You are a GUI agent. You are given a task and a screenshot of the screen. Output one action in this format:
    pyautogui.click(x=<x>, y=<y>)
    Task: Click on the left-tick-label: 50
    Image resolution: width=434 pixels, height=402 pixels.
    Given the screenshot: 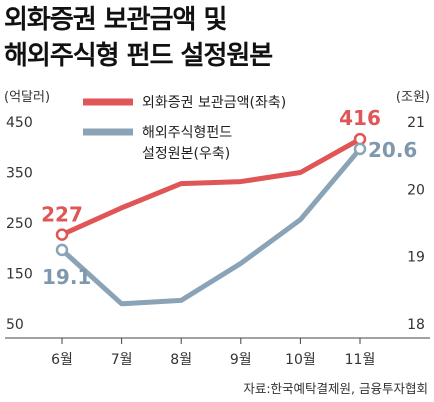 What is the action you would take?
    pyautogui.click(x=15, y=325)
    